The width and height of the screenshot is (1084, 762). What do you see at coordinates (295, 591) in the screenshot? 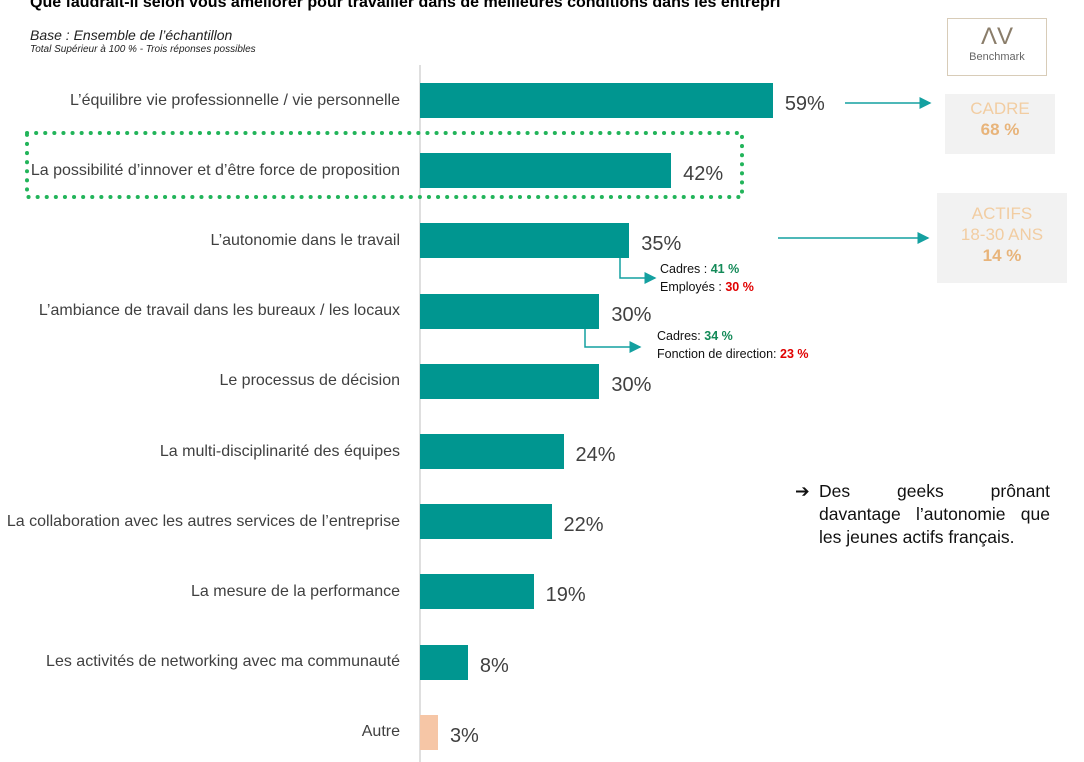
I see `category-label: La mesure de la performance` at bounding box center [295, 591].